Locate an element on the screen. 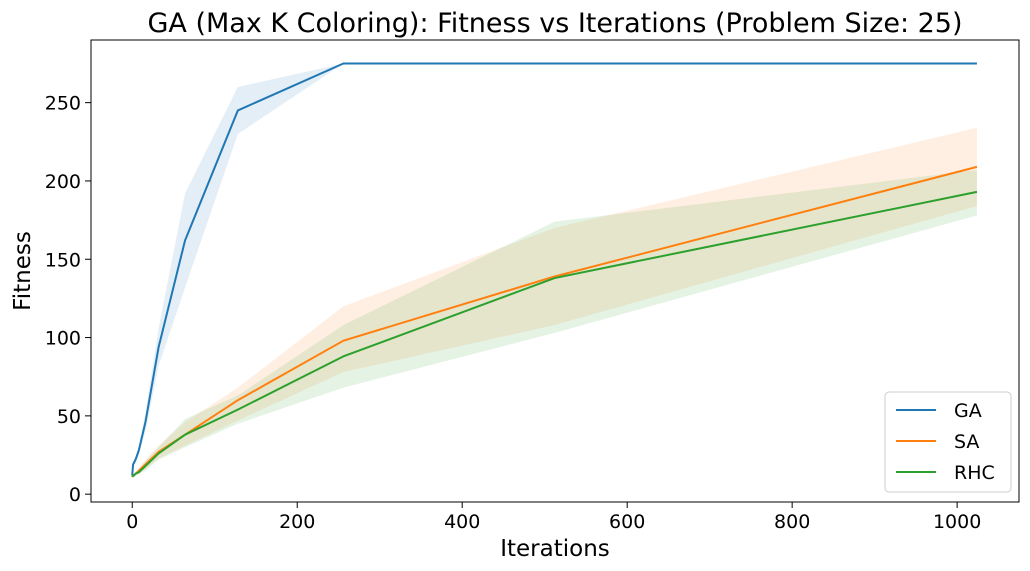 The width and height of the screenshot is (1030, 571). legend: GA SA RHC is located at coordinates (948, 442).